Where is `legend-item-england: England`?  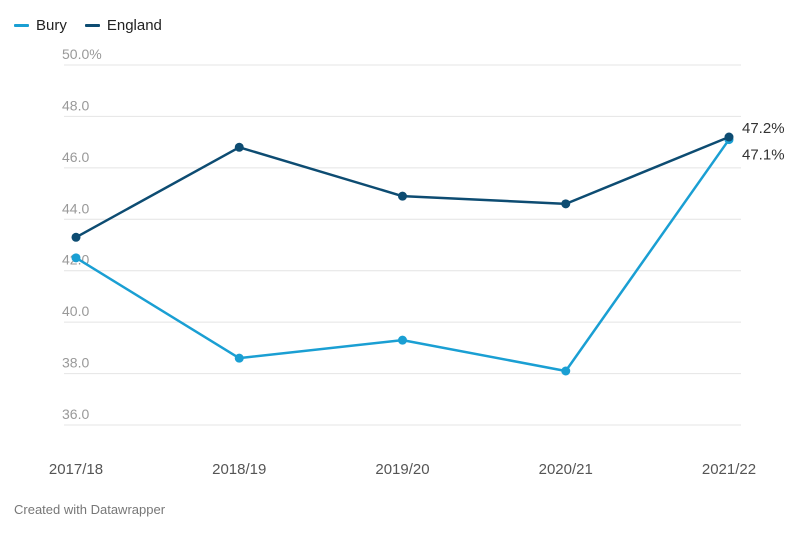 legend-item-england: England is located at coordinates (123, 25).